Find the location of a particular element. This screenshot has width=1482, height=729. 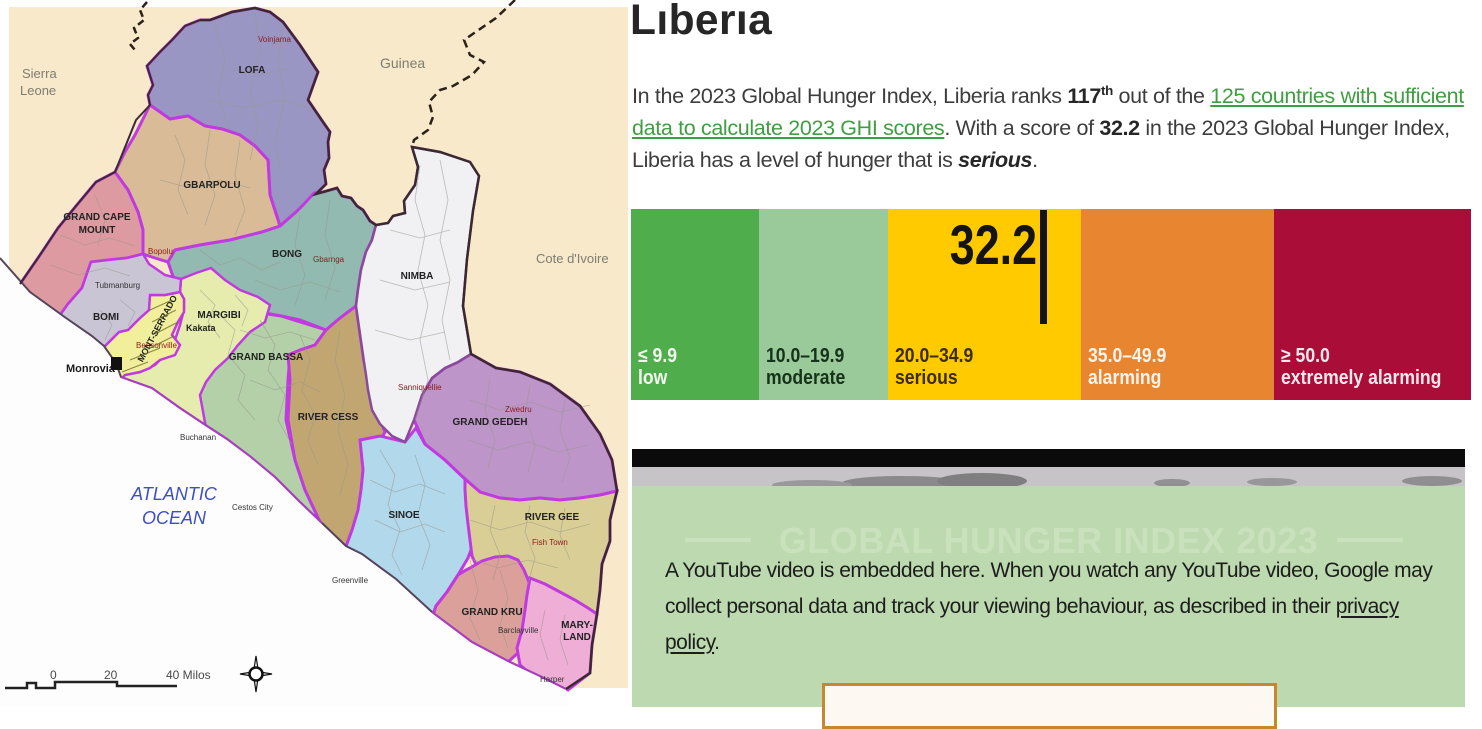

svg-text: Zwedru is located at coordinates (518, 409).